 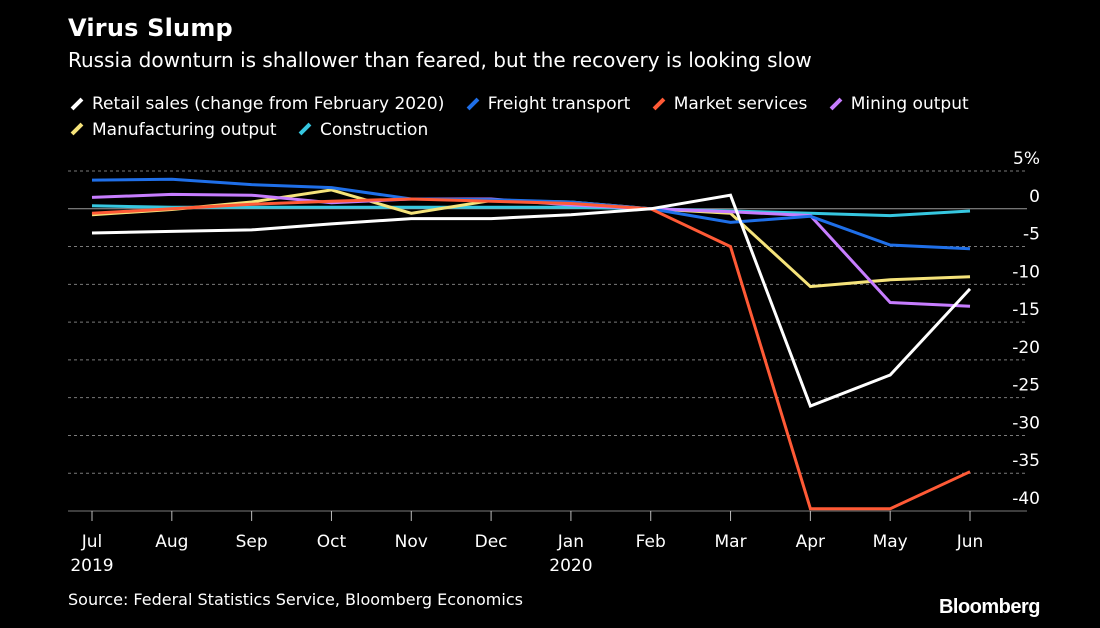 I want to click on x-tick-label: Jul, so click(x=92, y=542).